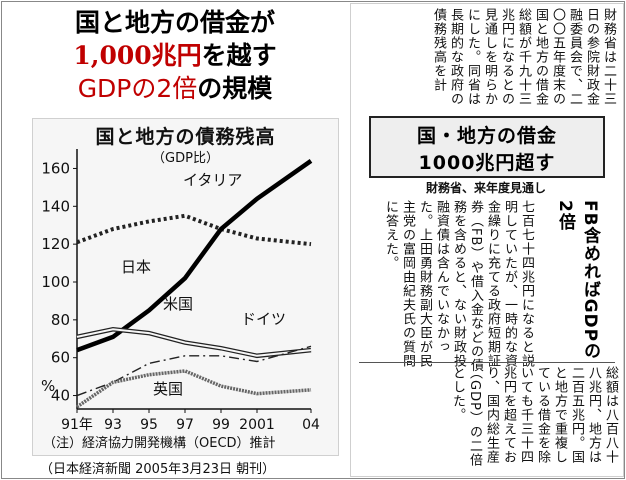  What do you see at coordinates (77, 425) in the screenshot?
I see `x-tick-label: 91年` at bounding box center [77, 425].